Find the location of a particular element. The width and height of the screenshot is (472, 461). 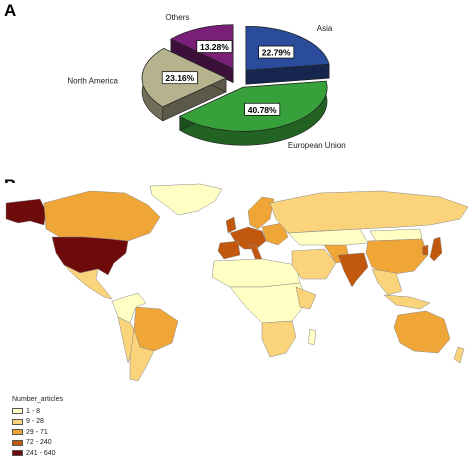

legend-item: 29 - 71 is located at coordinates (37, 432).